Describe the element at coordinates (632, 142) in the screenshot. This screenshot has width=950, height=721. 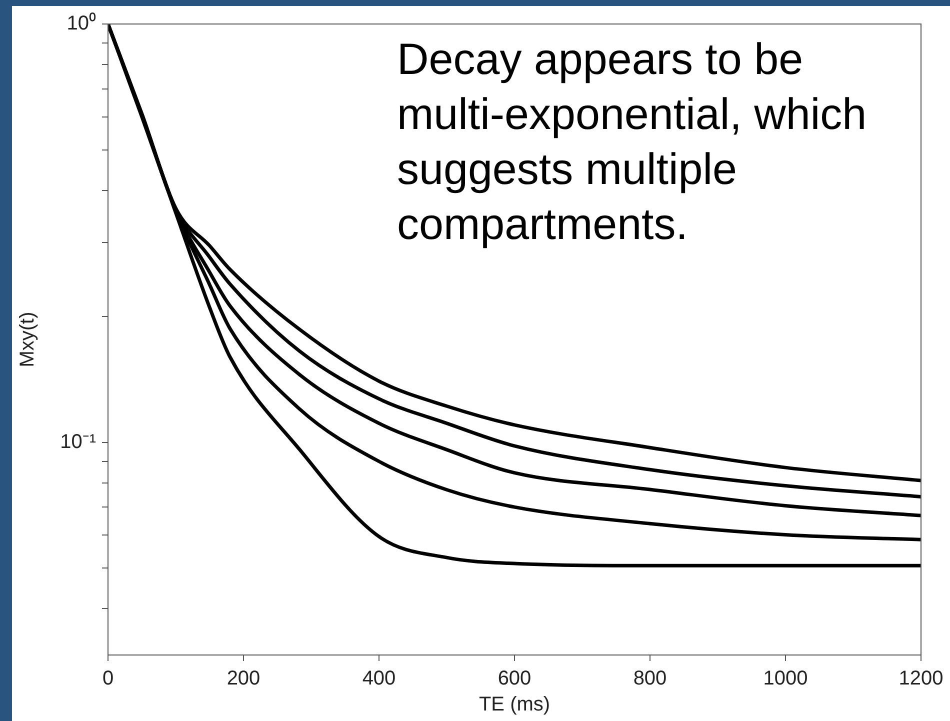
I see `annotation: Decay appears to be multi-exponential, which suggests multiple compartments.` at that location.